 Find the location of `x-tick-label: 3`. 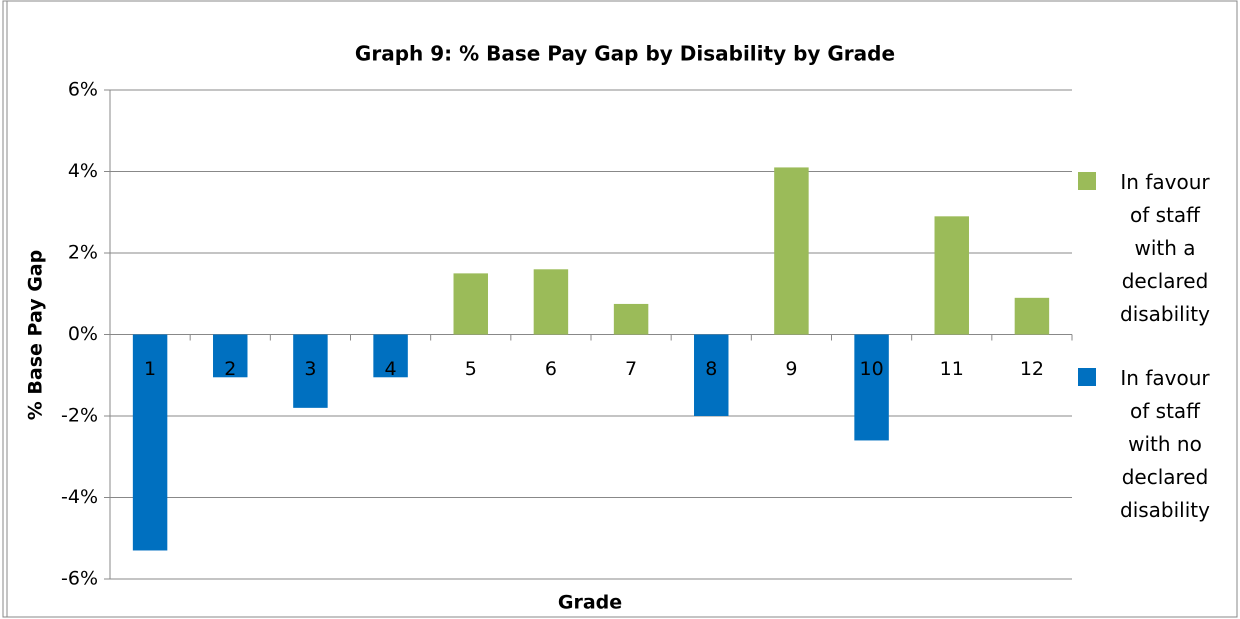

x-tick-label: 3 is located at coordinates (310, 369).